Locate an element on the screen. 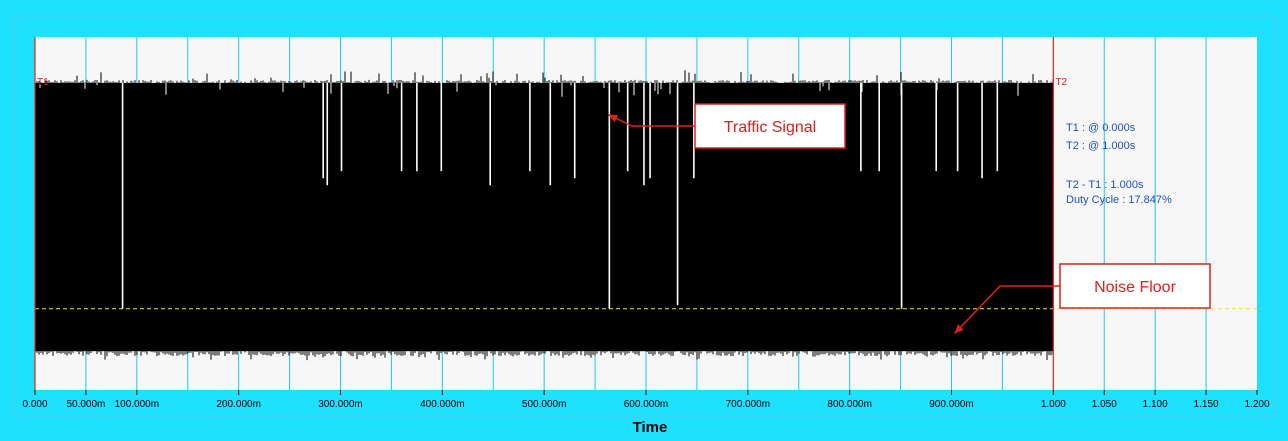 Image resolution: width=1288 pixels, height=441 pixels. x-tick-label: 600.000m is located at coordinates (646, 404).